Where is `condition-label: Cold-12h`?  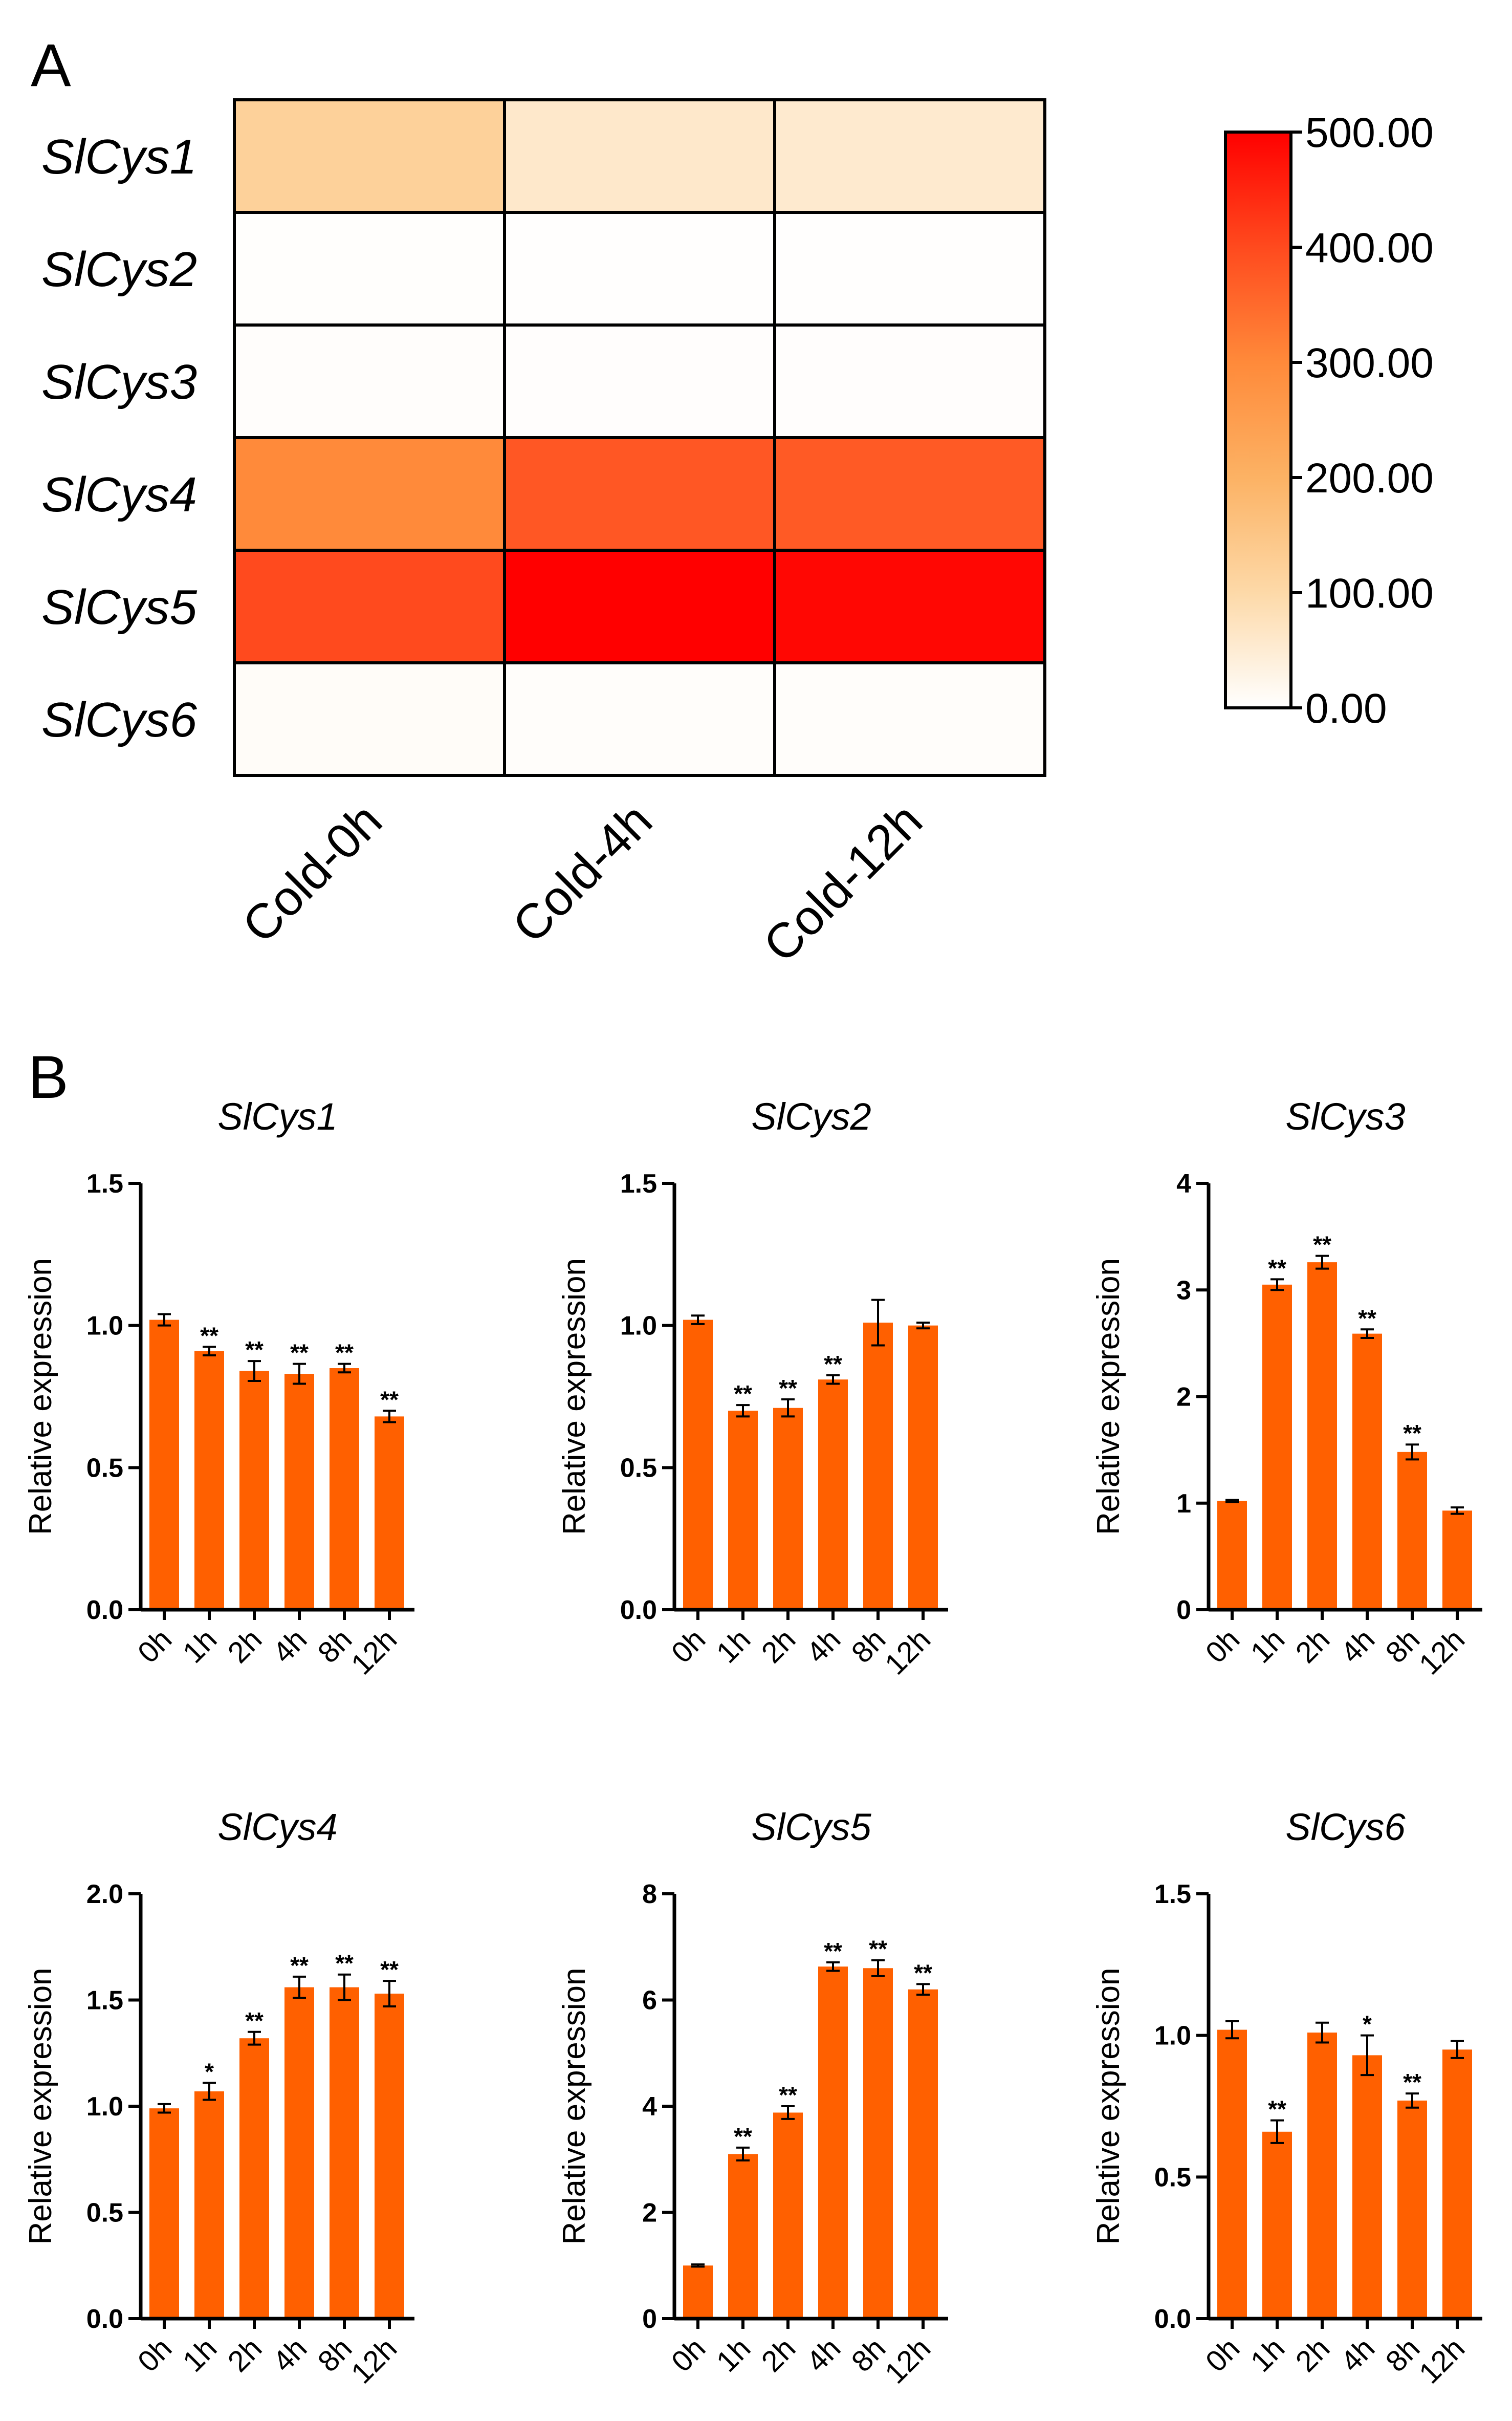 condition-label: Cold-12h is located at coordinates (843, 882).